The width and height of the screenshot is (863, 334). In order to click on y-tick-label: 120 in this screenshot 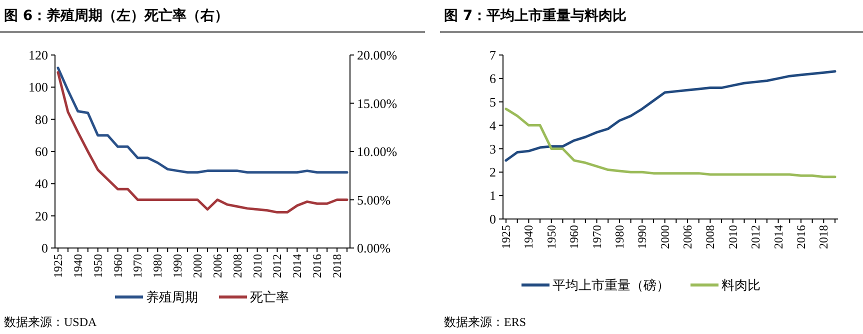, I will do `click(38, 55)`.